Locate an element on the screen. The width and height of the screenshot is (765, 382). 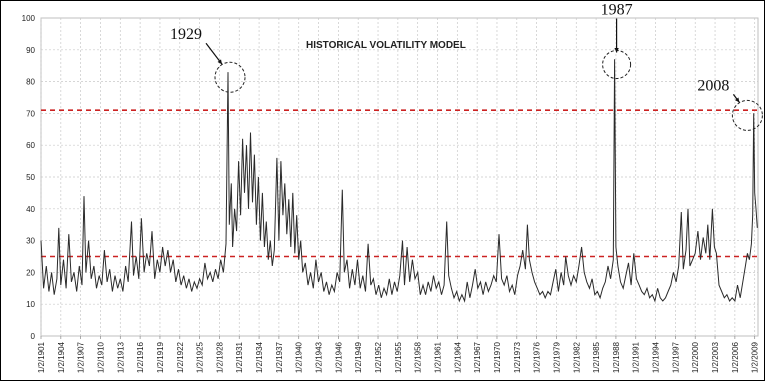
y-tick-label: 70 is located at coordinates (30, 113).